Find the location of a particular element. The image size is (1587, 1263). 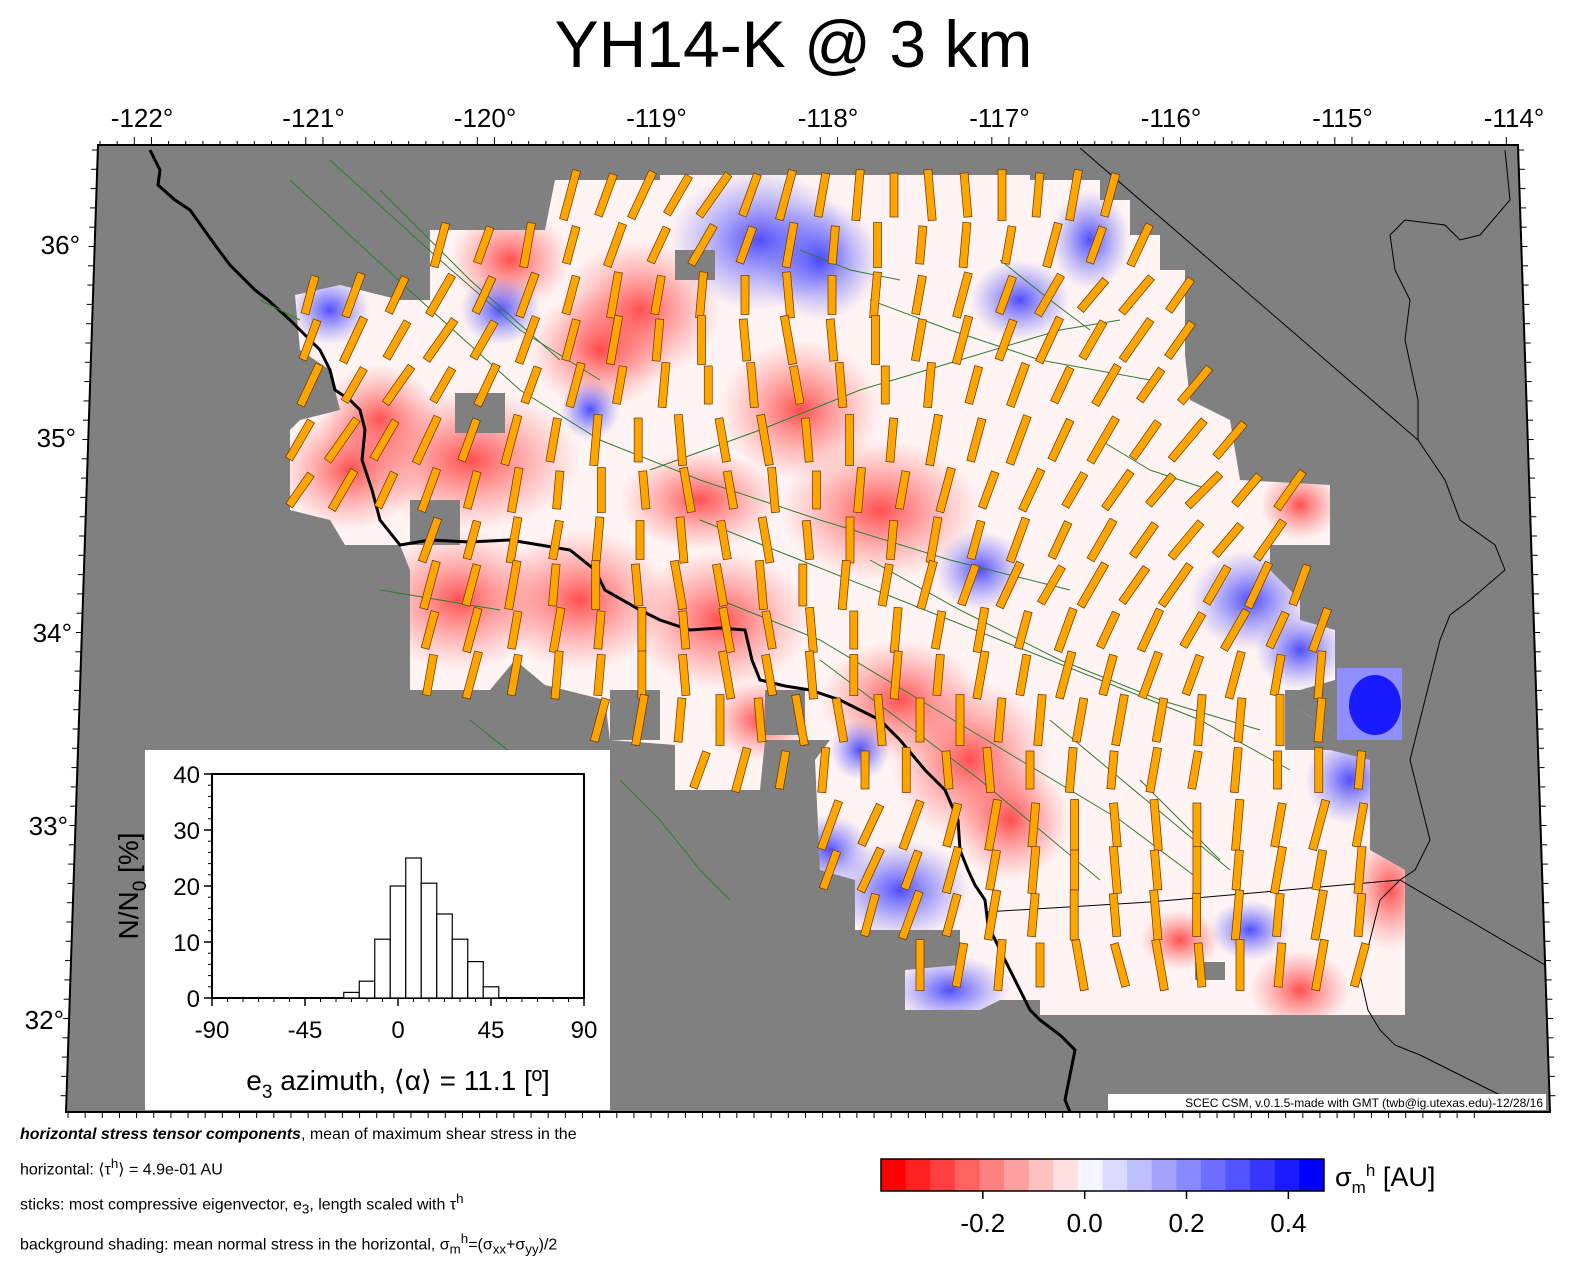

lat-tick-label: 36° is located at coordinates (60, 245).